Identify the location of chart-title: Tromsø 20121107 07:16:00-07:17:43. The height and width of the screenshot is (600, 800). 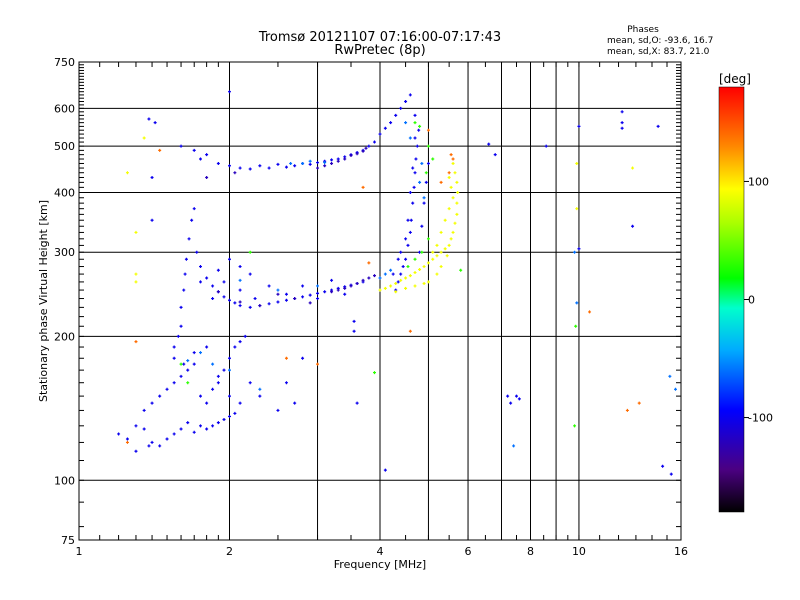
(379, 37).